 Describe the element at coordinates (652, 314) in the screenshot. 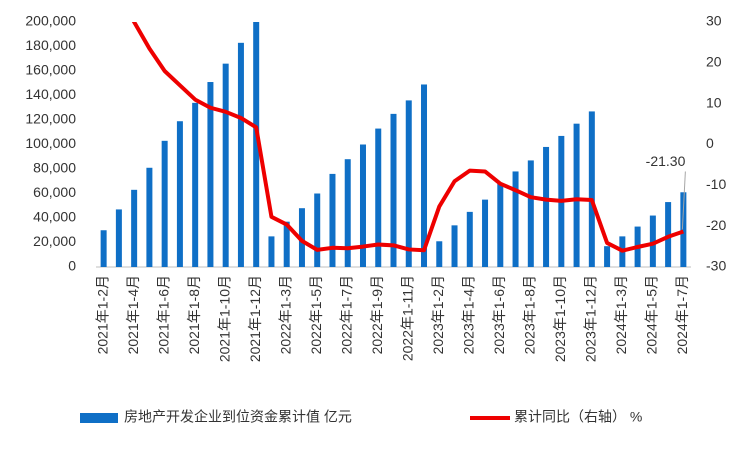

I see `x-tick-label: 2024年1-5月` at that location.